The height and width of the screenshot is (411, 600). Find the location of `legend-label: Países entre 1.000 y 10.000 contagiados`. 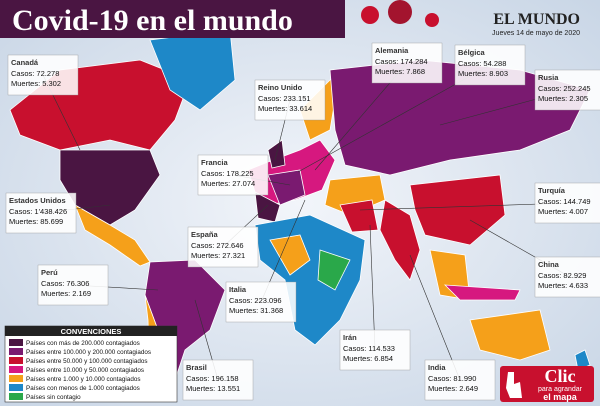

legend-label: Países entre 1.000 y 10.000 contagiados is located at coordinates (83, 379).